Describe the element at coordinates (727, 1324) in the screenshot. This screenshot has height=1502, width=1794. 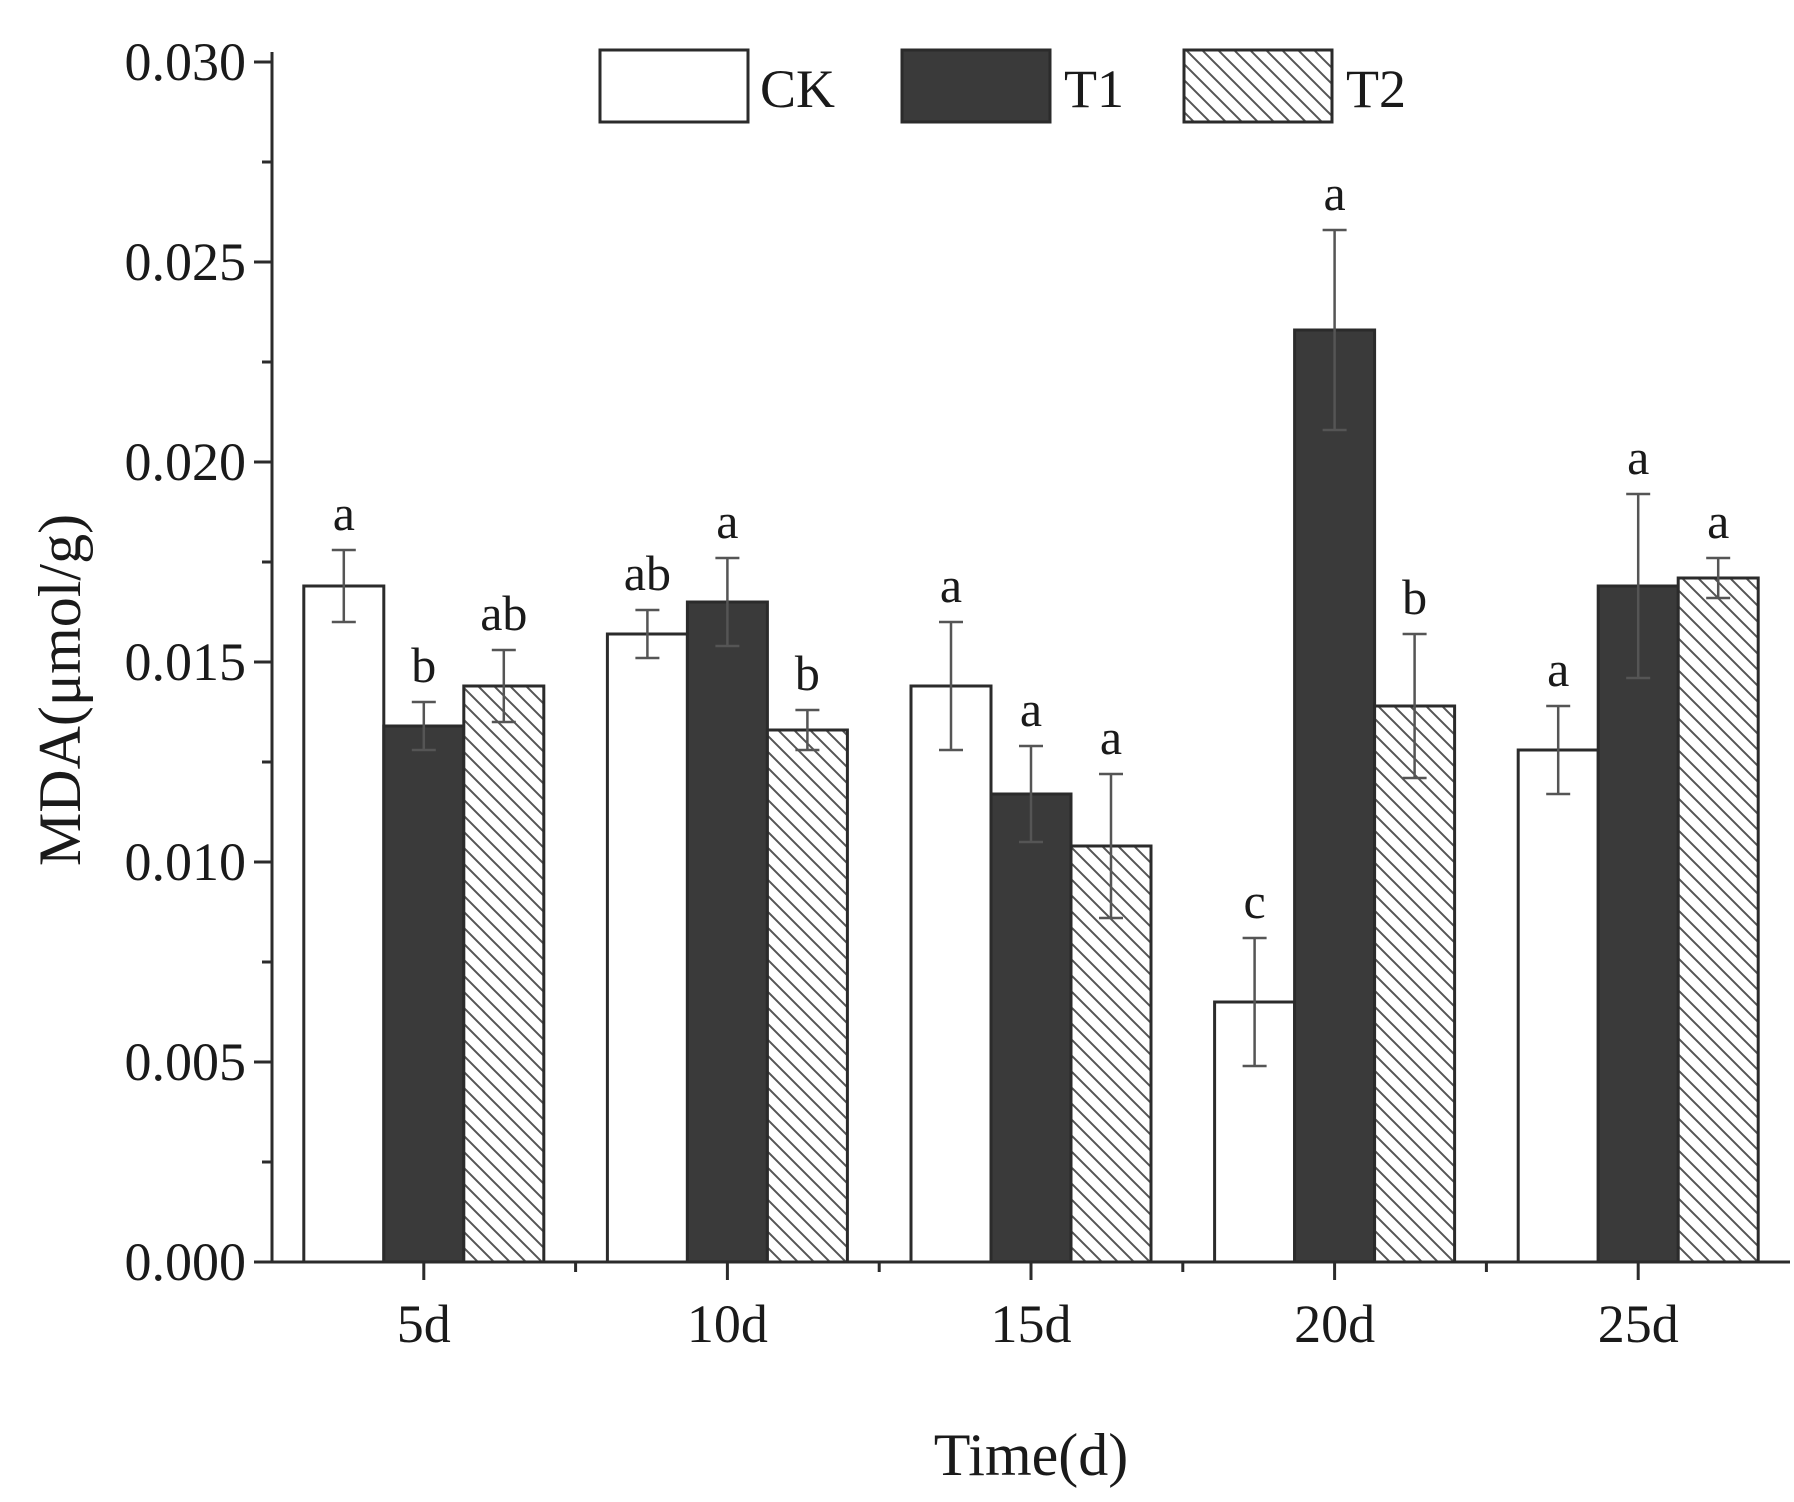
I see `x-tick-label: 10d` at that location.